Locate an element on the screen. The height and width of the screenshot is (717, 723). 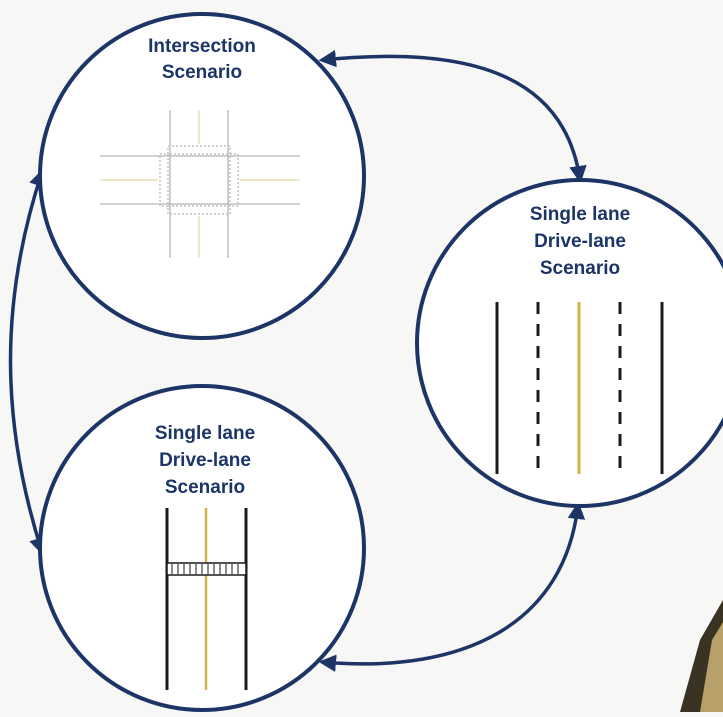
crosswalk-stripes is located at coordinates (205, 569).